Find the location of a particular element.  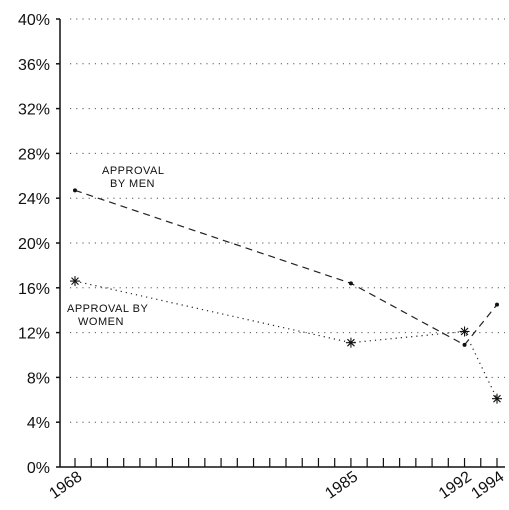

x-tick-label: 1985 is located at coordinates (341, 485).